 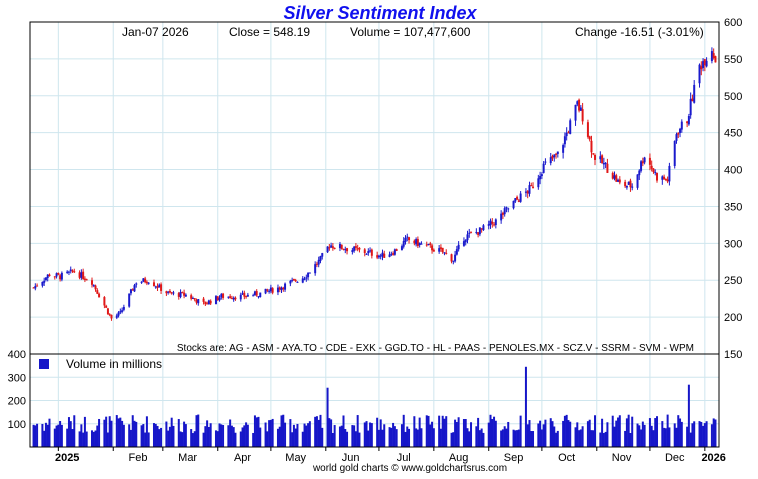 What do you see at coordinates (733, 355) in the screenshot?
I see `price-tick-label: 150` at bounding box center [733, 355].